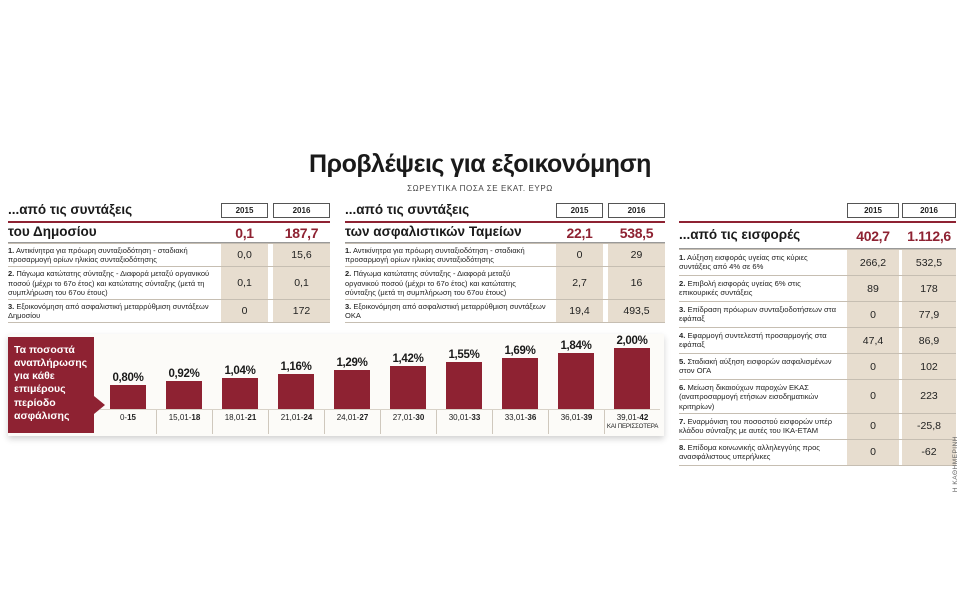  What do you see at coordinates (740, 234) in the screenshot?
I see `table-title-line2: ...από τις εισφορές` at bounding box center [740, 234].